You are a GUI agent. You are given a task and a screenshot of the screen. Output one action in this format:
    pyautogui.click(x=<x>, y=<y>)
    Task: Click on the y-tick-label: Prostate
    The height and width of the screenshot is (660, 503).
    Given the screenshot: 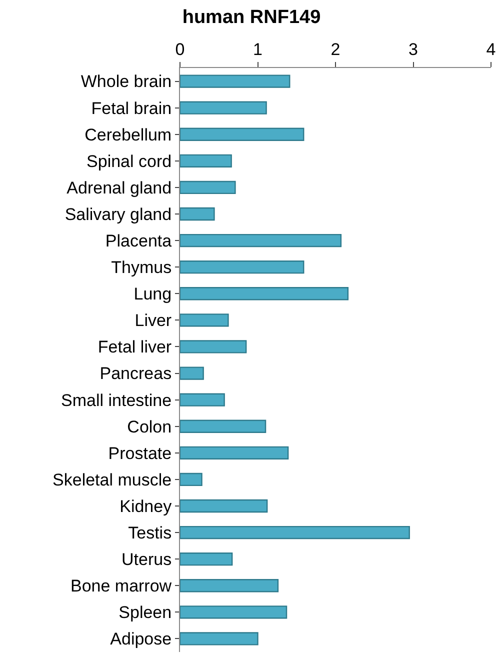 What is the action you would take?
    pyautogui.click(x=140, y=453)
    